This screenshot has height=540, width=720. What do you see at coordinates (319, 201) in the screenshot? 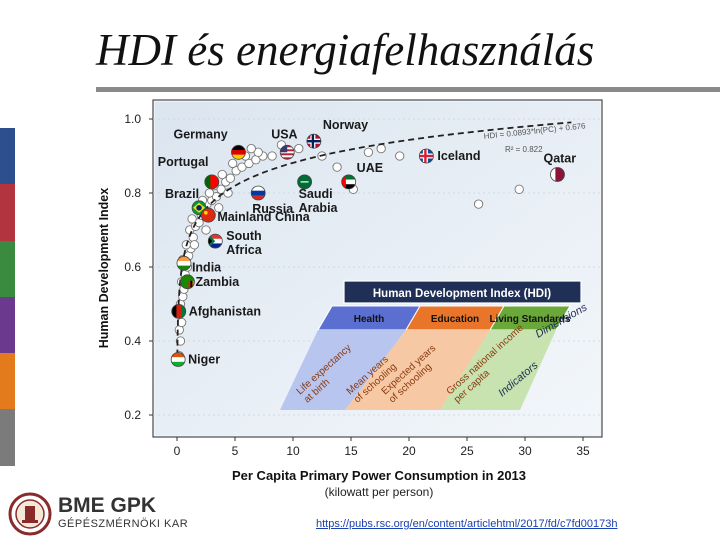
I see `country-label-saudi: Saudi Arabia` at bounding box center [319, 201].